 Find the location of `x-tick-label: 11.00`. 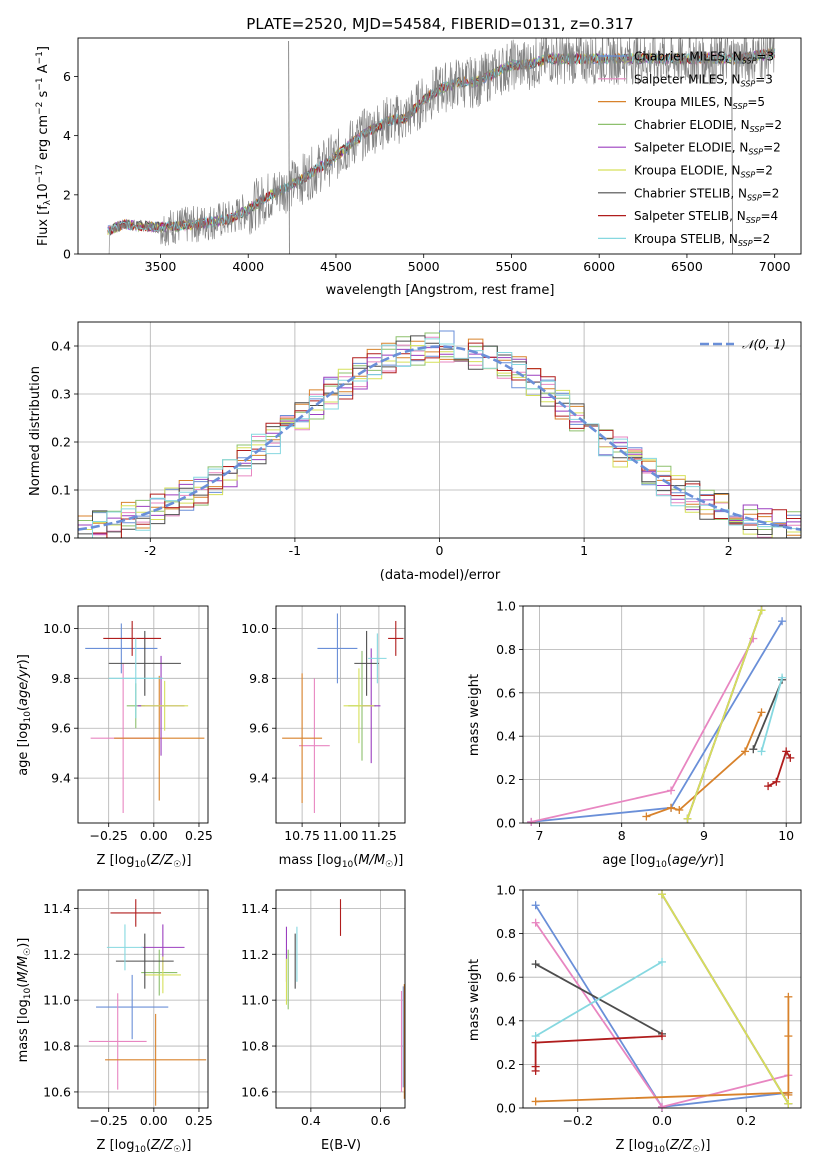

x-tick-label: 11.00 is located at coordinates (341, 835).